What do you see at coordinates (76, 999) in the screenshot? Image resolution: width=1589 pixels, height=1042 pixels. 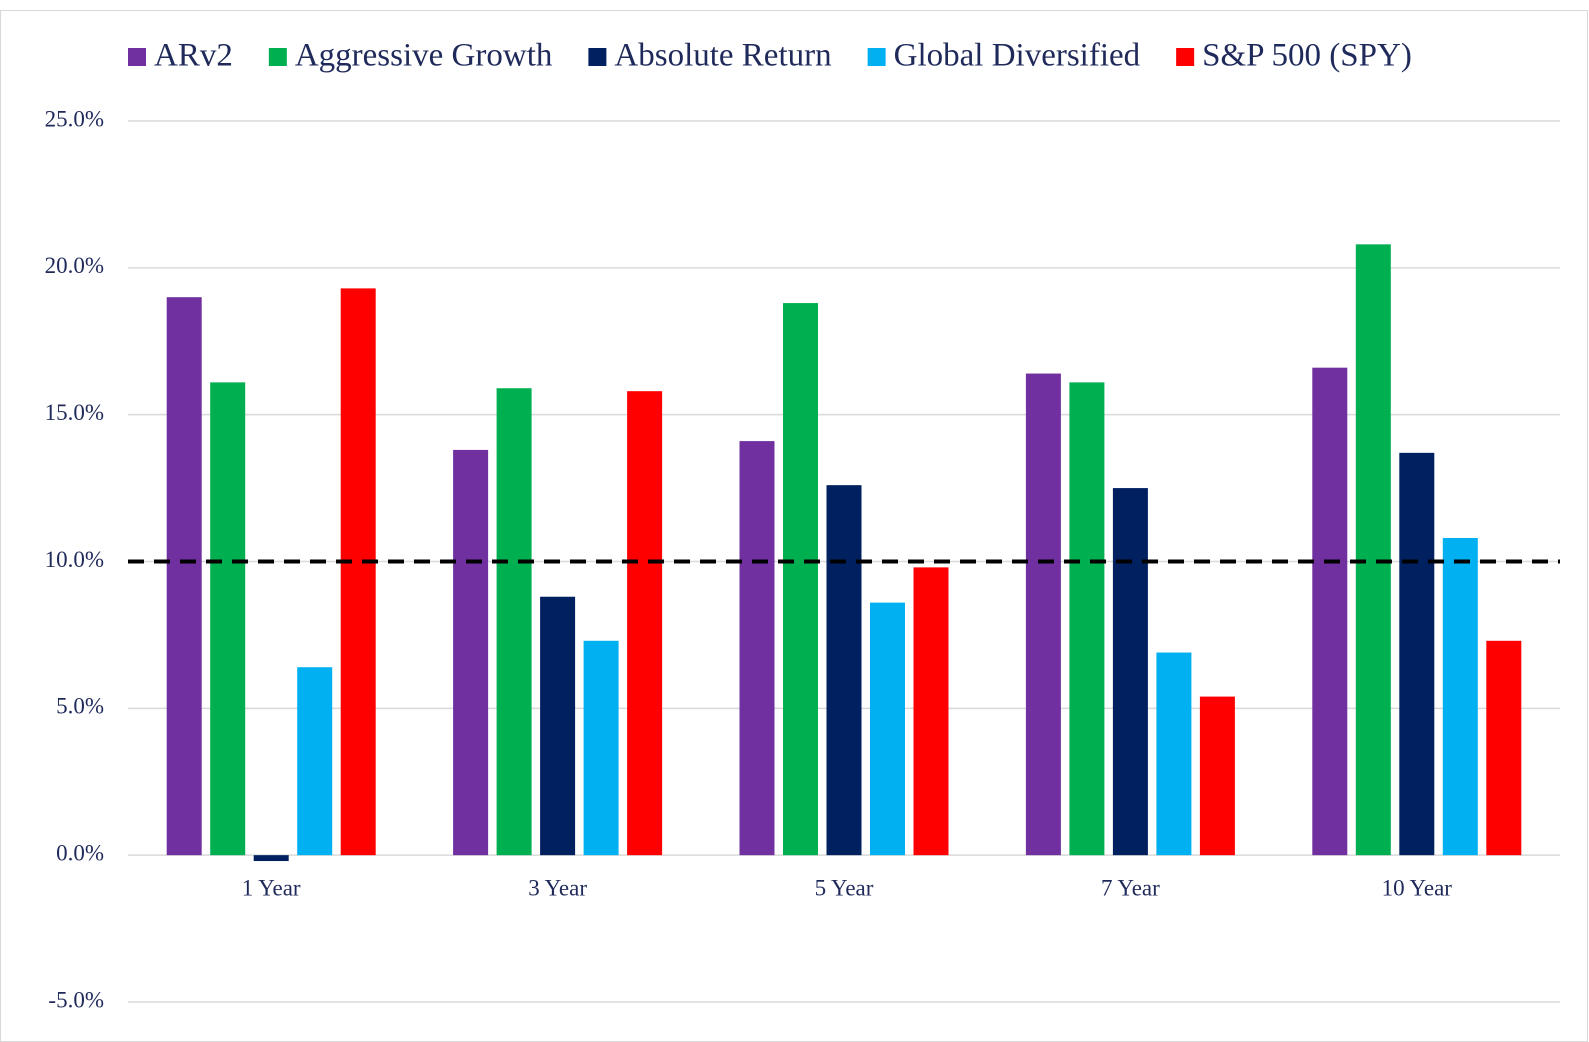 I see `y-tick-label: -5.0%` at bounding box center [76, 999].